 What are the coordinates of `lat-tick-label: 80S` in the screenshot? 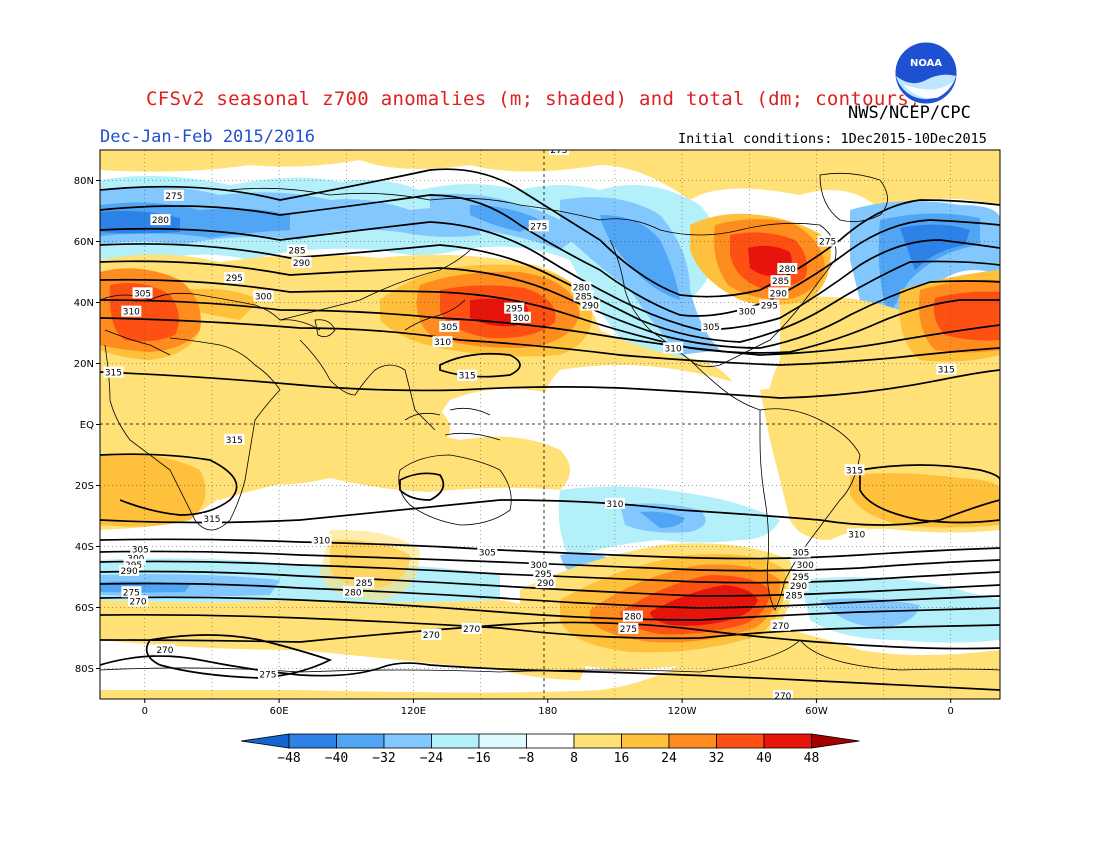 It's located at (84, 669).